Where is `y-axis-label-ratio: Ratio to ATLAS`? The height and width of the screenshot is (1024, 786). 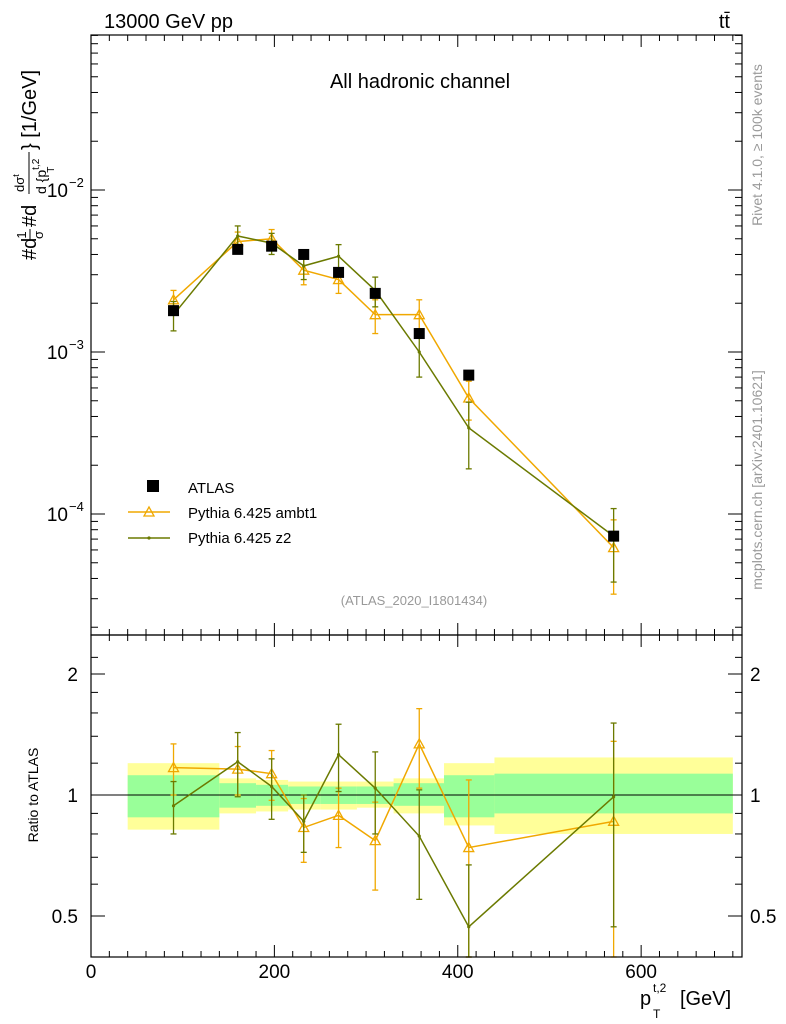
y-axis-label-ratio: Ratio to ATLAS is located at coordinates (33, 795).